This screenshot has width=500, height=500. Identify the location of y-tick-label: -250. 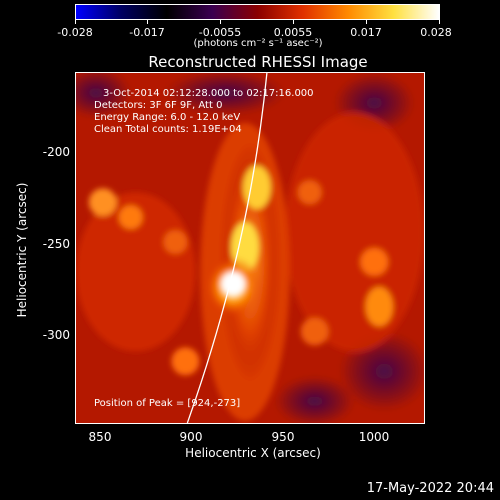
(56, 244).